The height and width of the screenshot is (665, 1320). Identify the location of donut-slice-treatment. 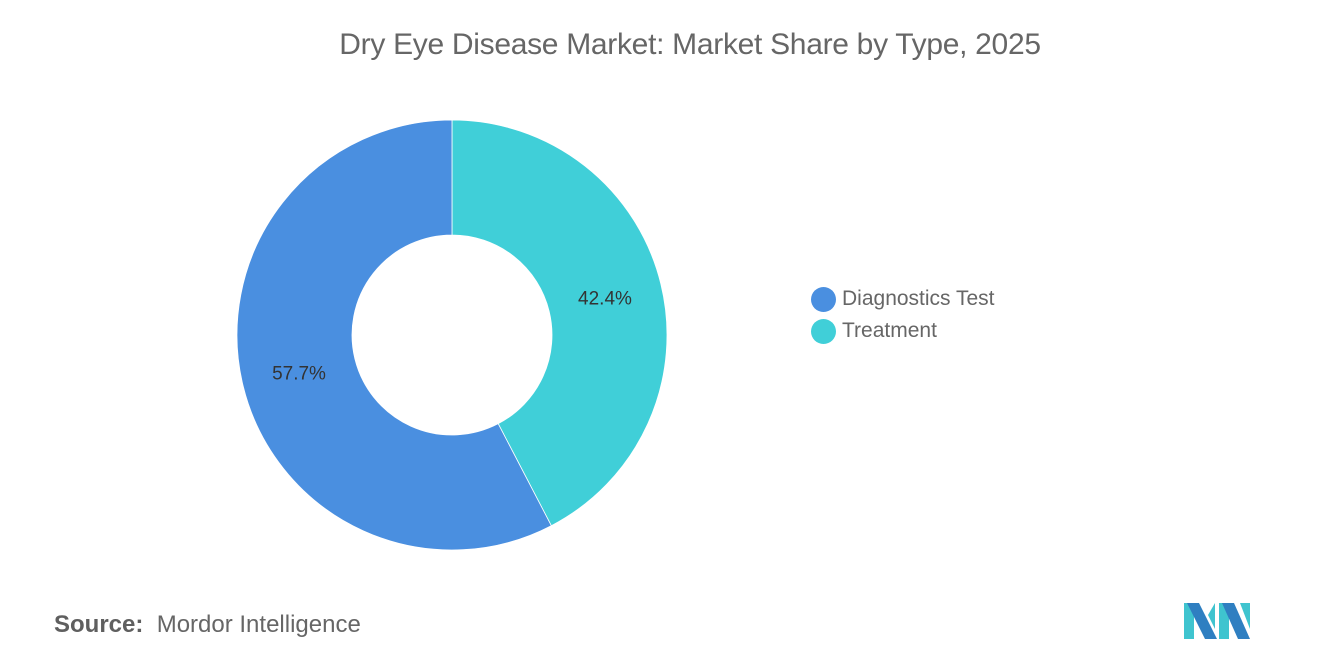
(559, 323).